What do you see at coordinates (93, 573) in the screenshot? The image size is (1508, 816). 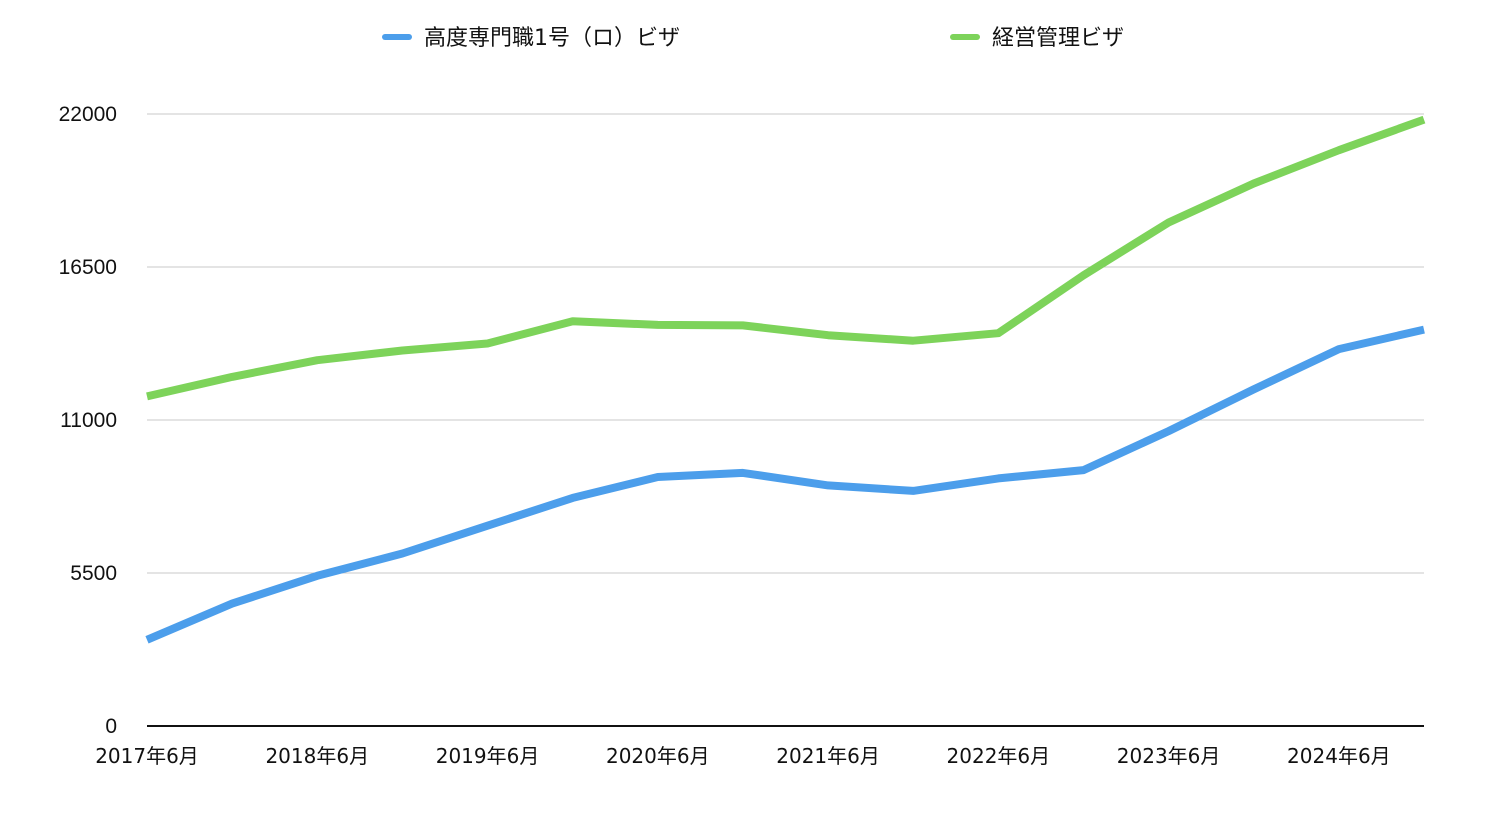 I see `y-tick-label: 5500` at bounding box center [93, 573].